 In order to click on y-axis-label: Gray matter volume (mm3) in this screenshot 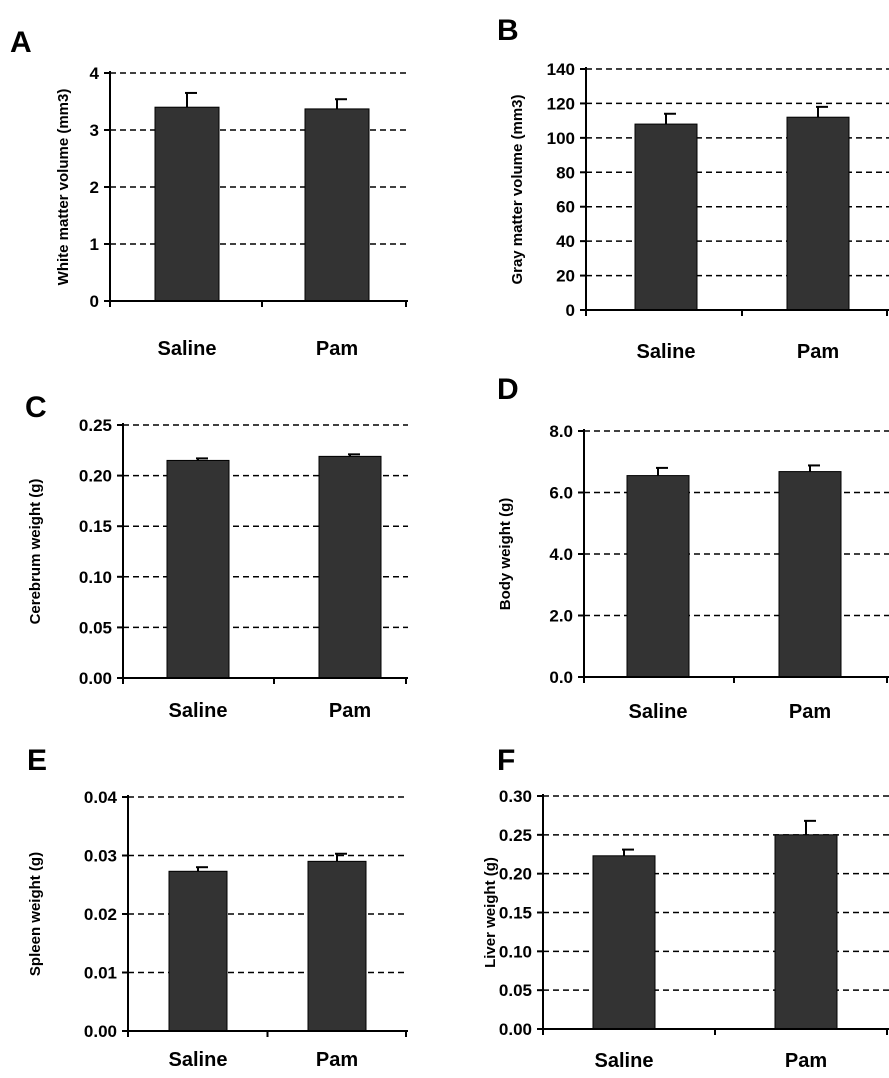, I will do `click(517, 189)`.